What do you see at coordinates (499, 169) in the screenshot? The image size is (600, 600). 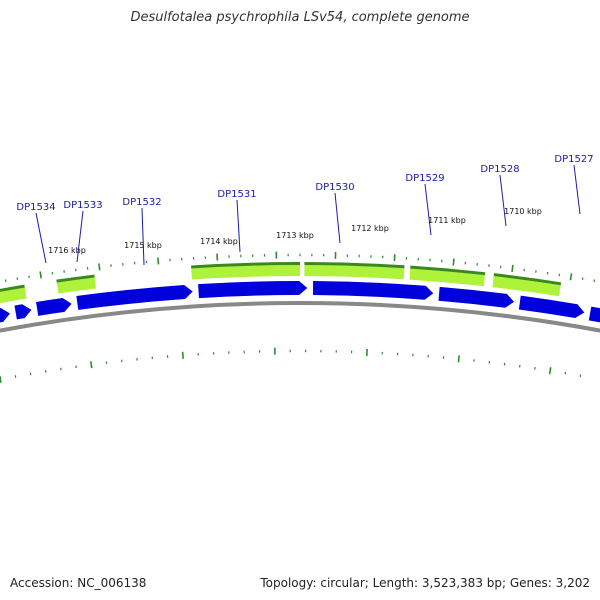 I see `gene-label: DP1528` at bounding box center [499, 169].